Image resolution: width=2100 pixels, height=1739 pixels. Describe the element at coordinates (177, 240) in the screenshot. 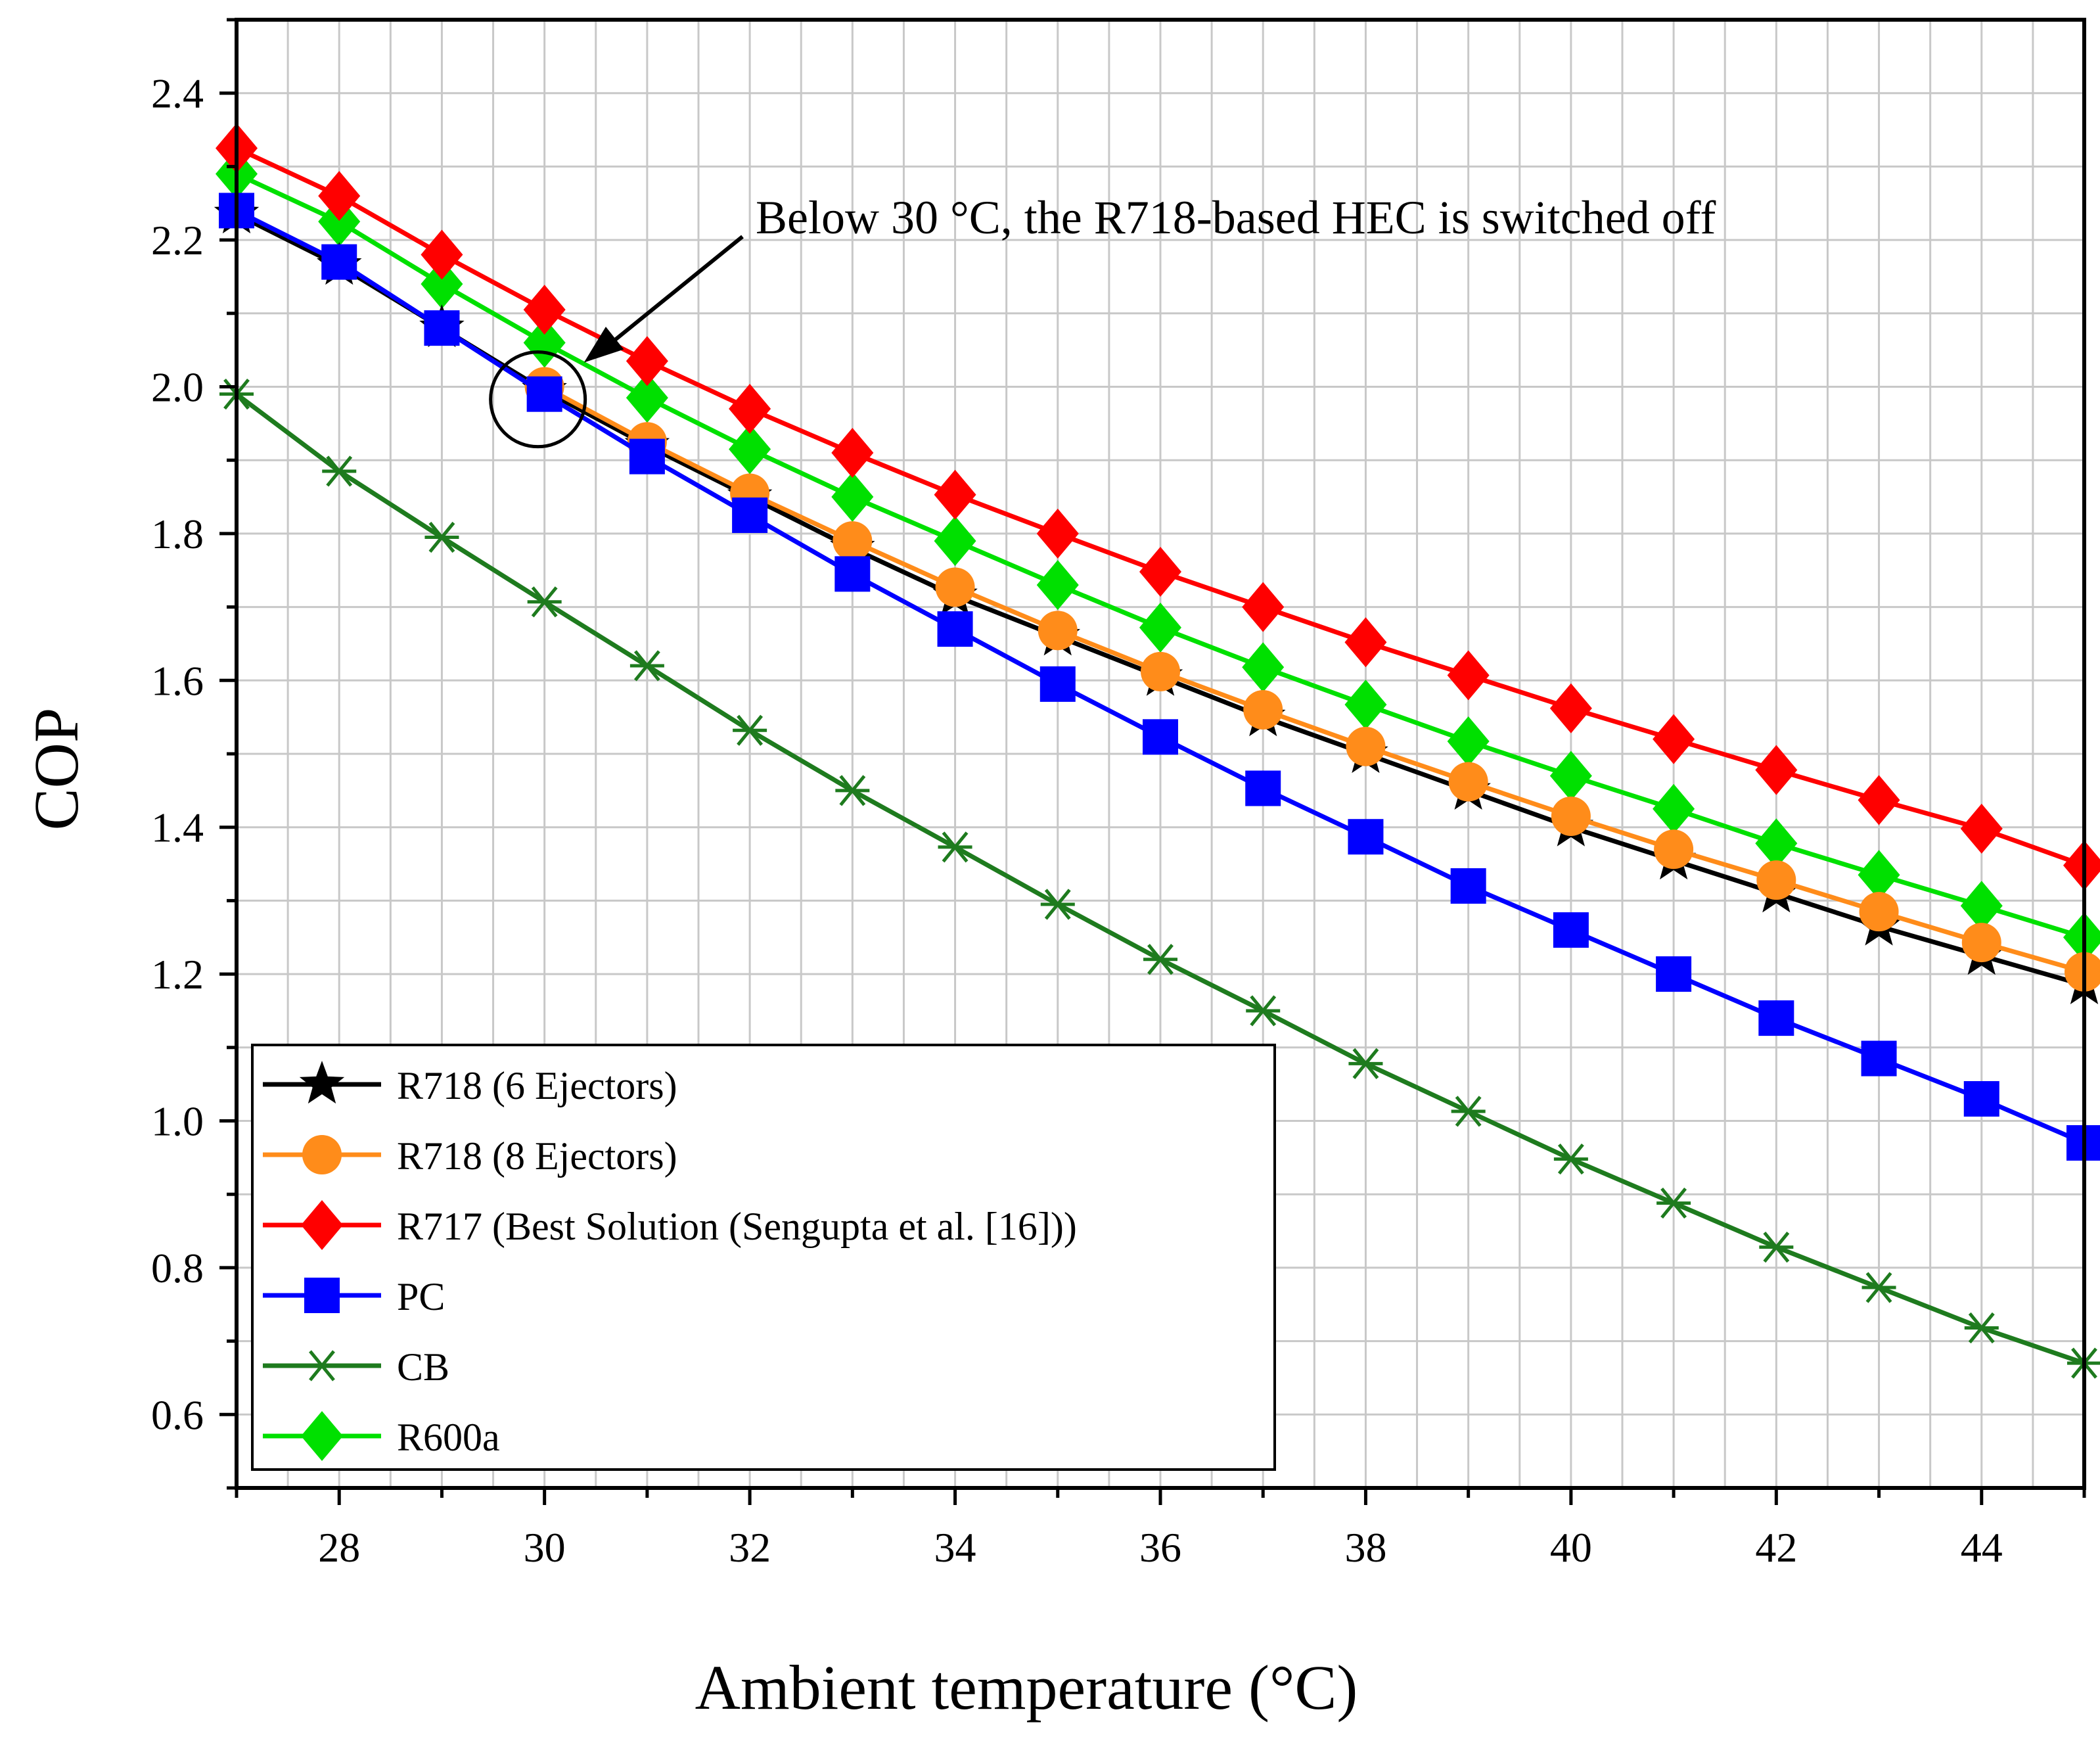

I see `y-tick-label: 2.2` at that location.